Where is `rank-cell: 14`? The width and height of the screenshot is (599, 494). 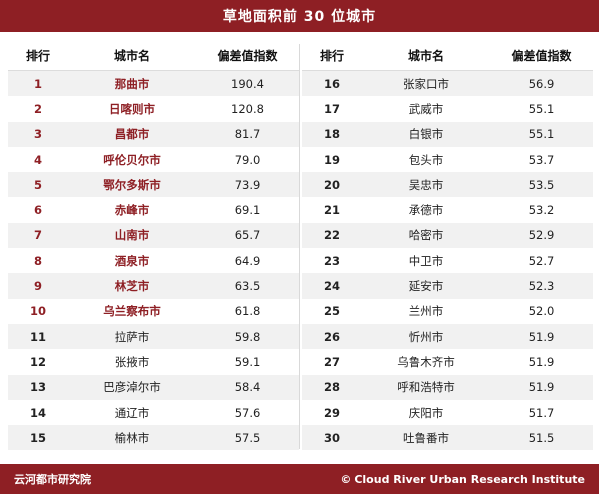
rank-cell: 14 is located at coordinates (37, 412).